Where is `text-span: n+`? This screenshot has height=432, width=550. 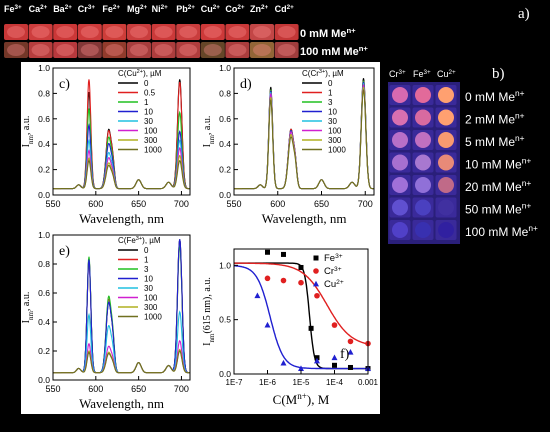
text-span: n+ is located at coordinates (520, 138).